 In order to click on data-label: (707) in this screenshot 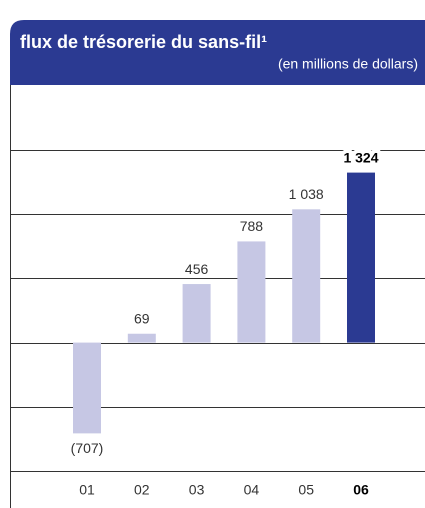, I will do `click(87, 448)`.